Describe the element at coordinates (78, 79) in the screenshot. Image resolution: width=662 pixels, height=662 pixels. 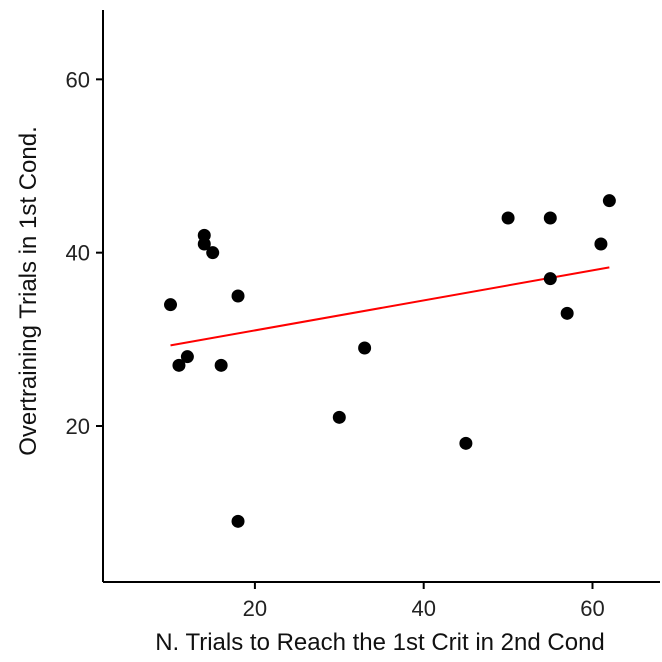
I see `y-tick-label: 60` at that location.